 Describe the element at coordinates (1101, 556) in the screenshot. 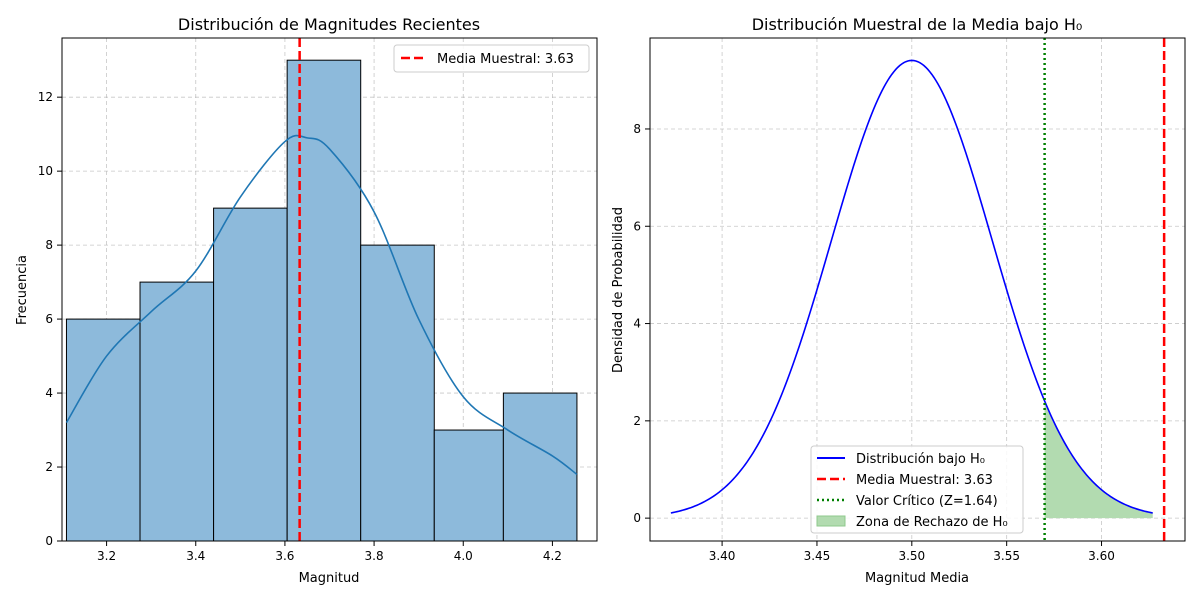

I see `chart2-x-tick-label: 3.60` at that location.